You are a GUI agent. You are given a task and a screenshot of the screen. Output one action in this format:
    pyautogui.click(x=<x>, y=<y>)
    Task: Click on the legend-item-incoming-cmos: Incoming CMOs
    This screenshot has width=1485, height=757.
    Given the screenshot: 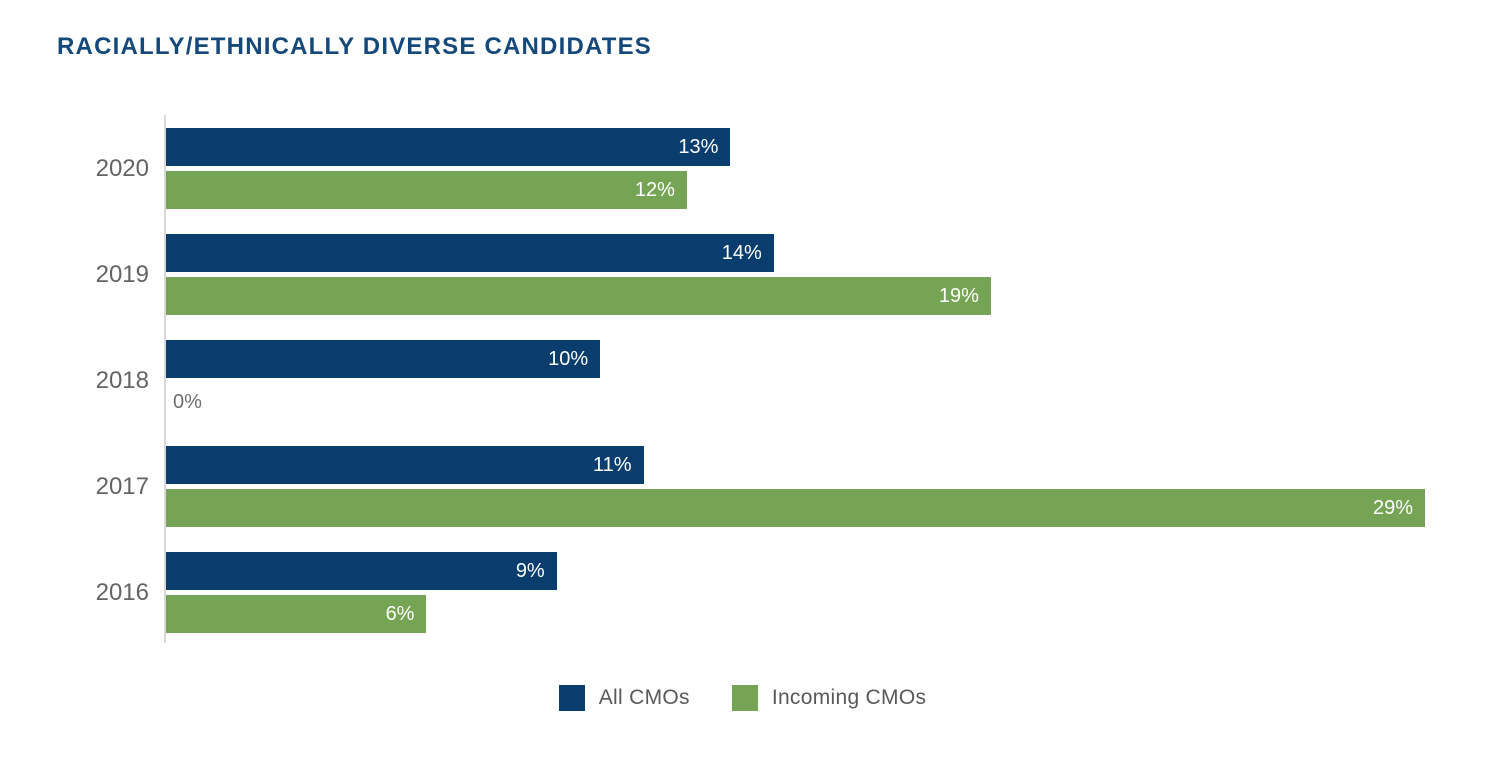 What is the action you would take?
    pyautogui.click(x=829, y=698)
    